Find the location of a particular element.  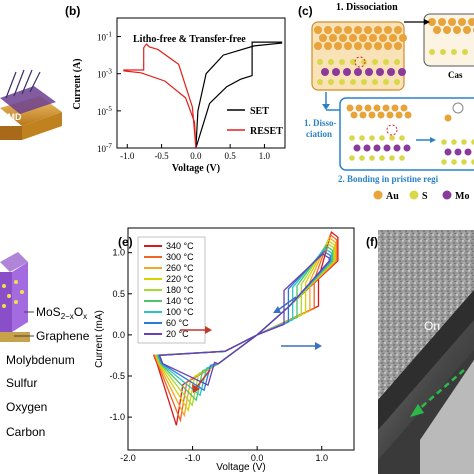

arrow-lower-left-head is located at coordinates (196, 388).